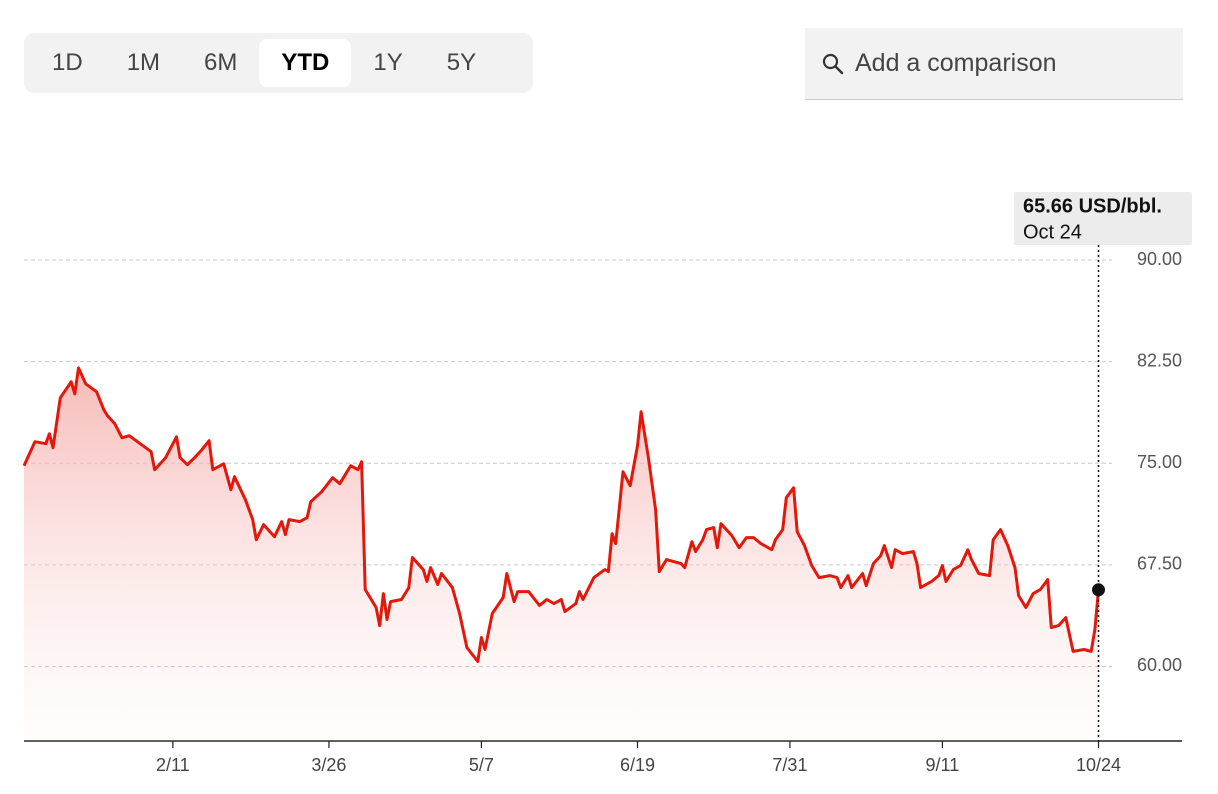  Describe the element at coordinates (1159, 665) in the screenshot. I see `y-tick-label: 60.00` at that location.